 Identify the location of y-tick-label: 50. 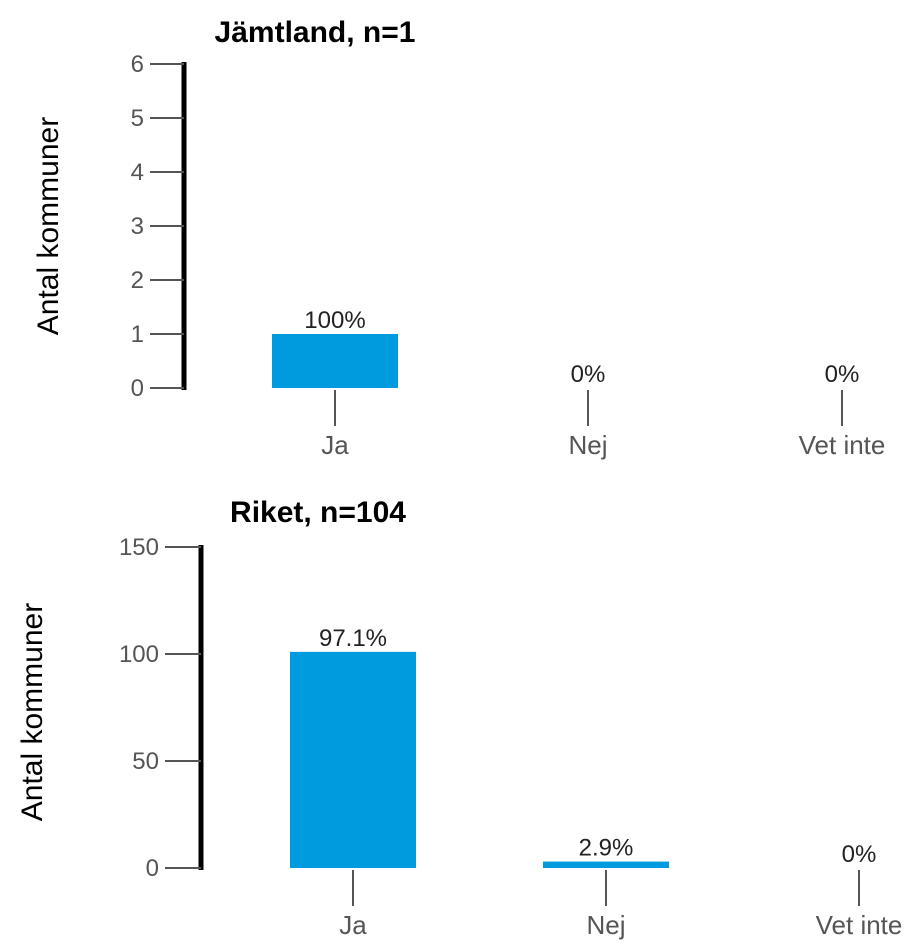
(145, 761).